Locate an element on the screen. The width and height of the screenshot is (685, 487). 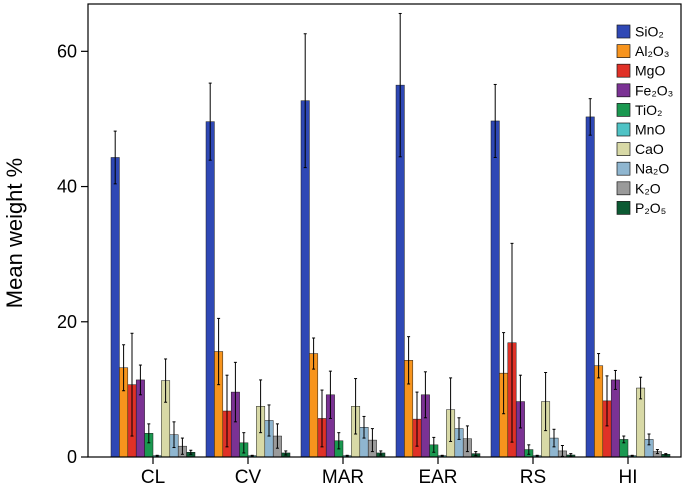
legend-item: CaO is located at coordinates (640, 149).